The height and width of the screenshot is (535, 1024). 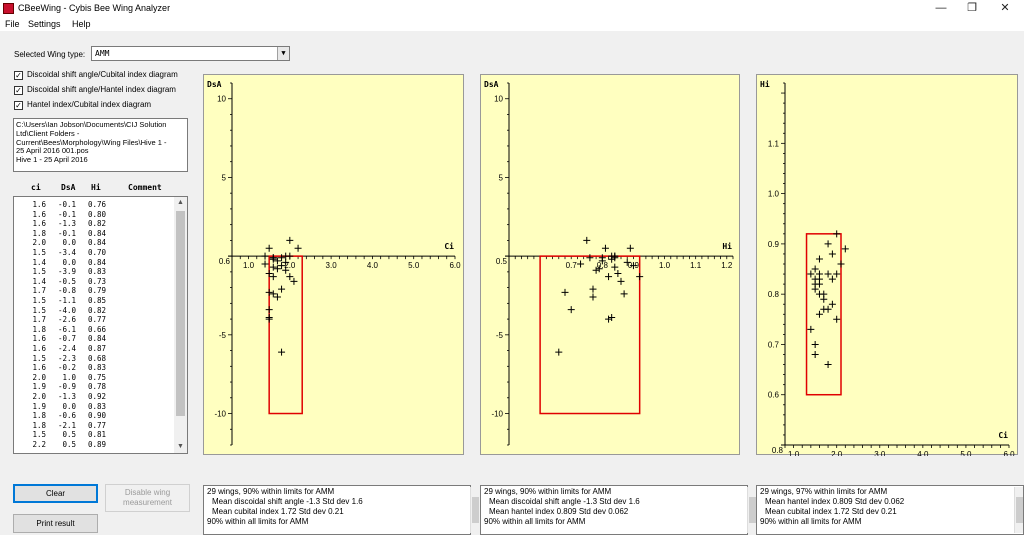 What do you see at coordinates (66, 300) in the screenshot?
I see `list-cell-dsa: -1.1` at bounding box center [66, 300].